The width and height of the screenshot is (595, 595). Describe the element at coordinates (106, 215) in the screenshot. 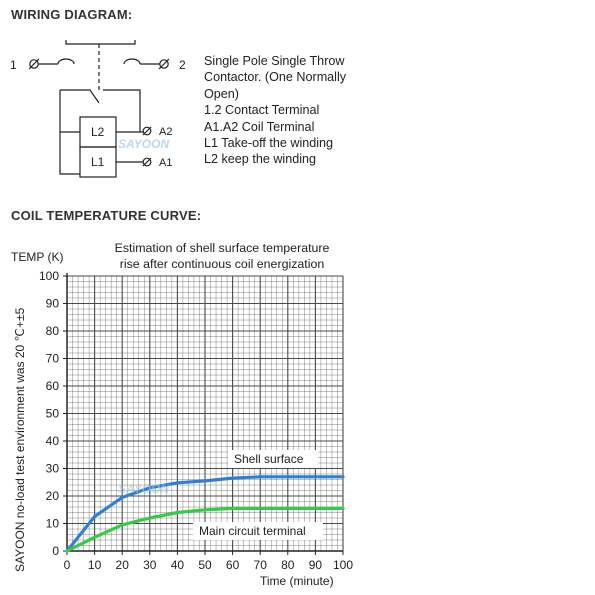

I see `coil-temperature-title: COIL TEMPERATURE CURVE:` at that location.